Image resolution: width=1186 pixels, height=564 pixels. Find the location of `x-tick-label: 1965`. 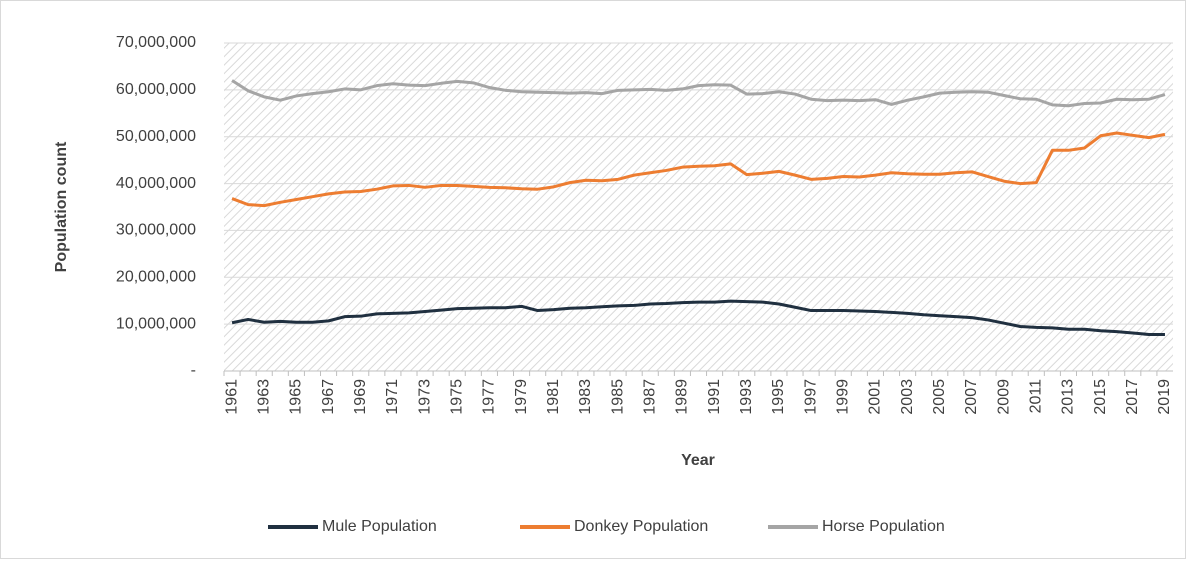

x-tick-label: 1965 is located at coordinates (296, 397).